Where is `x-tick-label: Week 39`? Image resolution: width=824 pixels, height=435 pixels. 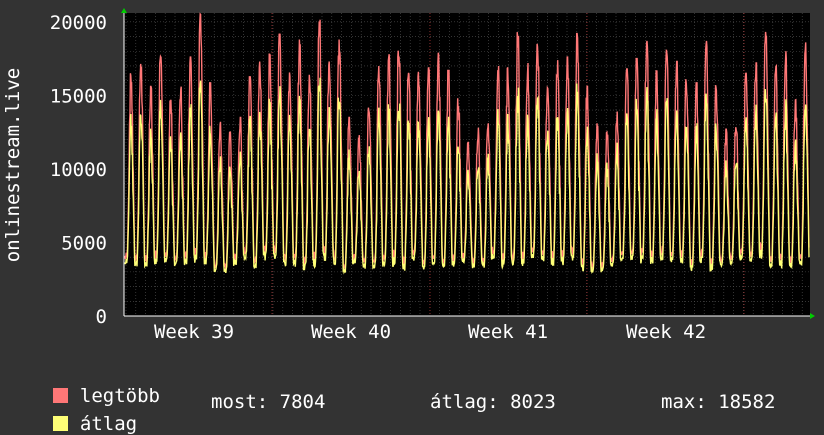 x-tick-label: Week 39 is located at coordinates (194, 332).